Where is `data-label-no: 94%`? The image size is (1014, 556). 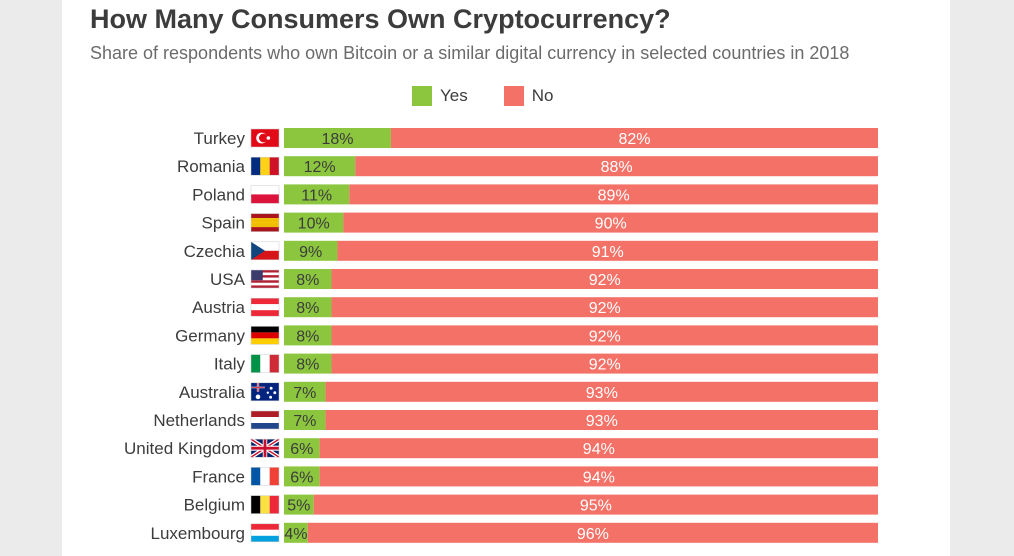
data-label-no: 94% is located at coordinates (599, 477).